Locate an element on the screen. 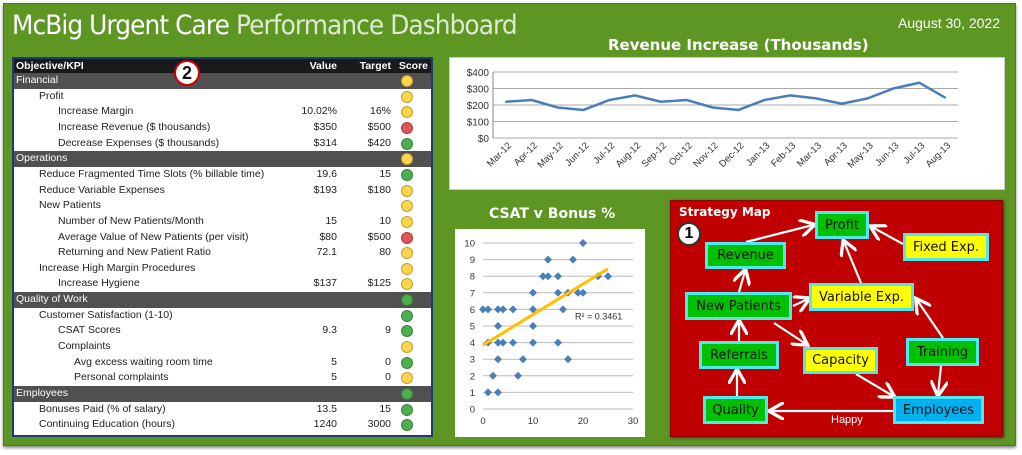 This screenshot has height=455, width=1022. col-score: Score is located at coordinates (413, 66).